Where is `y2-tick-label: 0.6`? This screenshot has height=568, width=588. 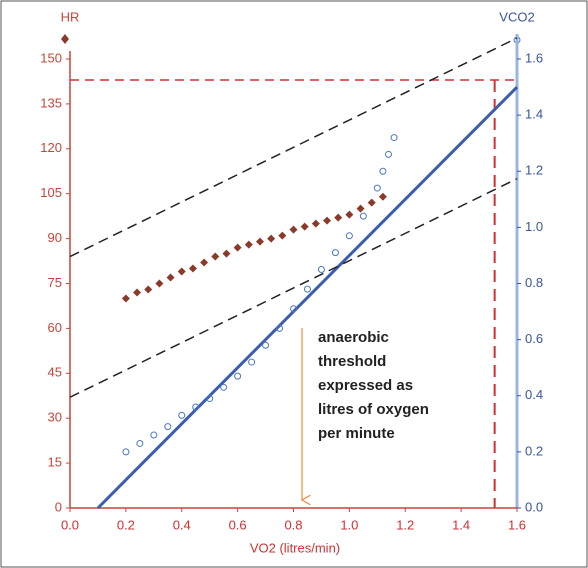
y2-tick-label: 0.6 is located at coordinates (534, 338).